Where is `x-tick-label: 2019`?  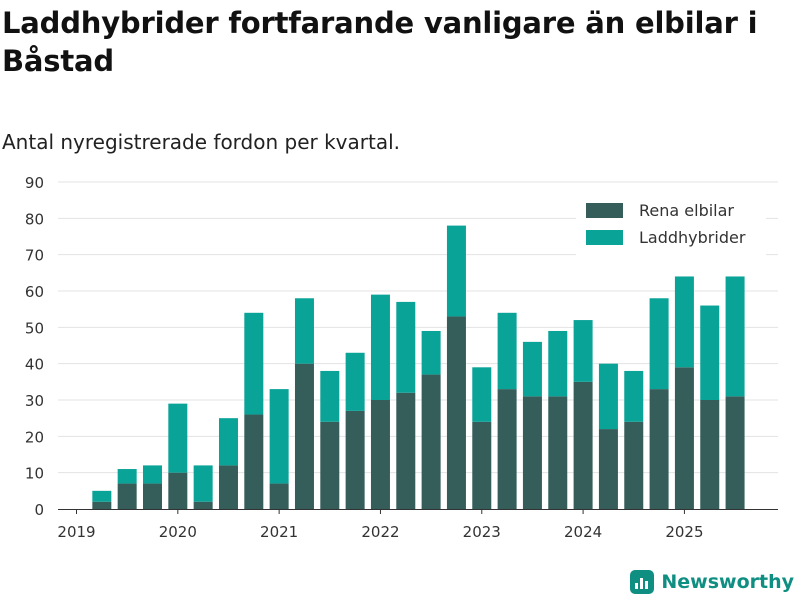
x-tick-label: 2019 is located at coordinates (76, 532).